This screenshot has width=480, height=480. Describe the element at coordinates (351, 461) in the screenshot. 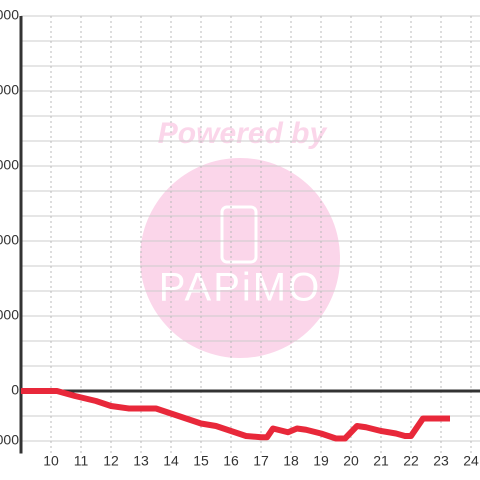

I see `x-tick-label: 20` at that location.